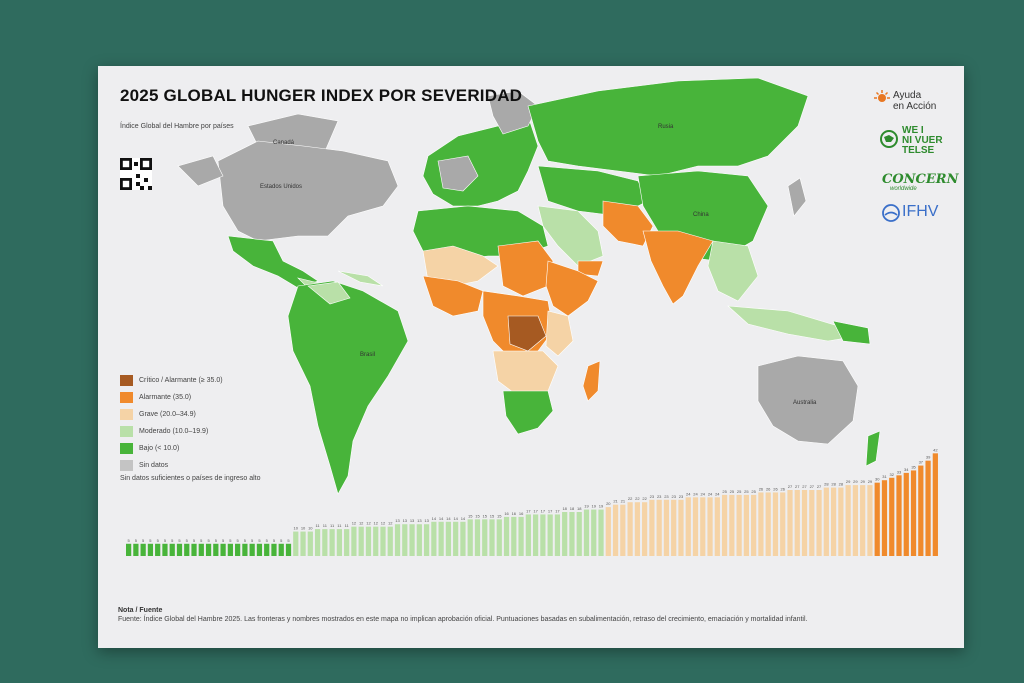 This screenshot has height=683, width=1024. Describe the element at coordinates (521, 536) in the screenshot. I see `bar-c55` at that location.